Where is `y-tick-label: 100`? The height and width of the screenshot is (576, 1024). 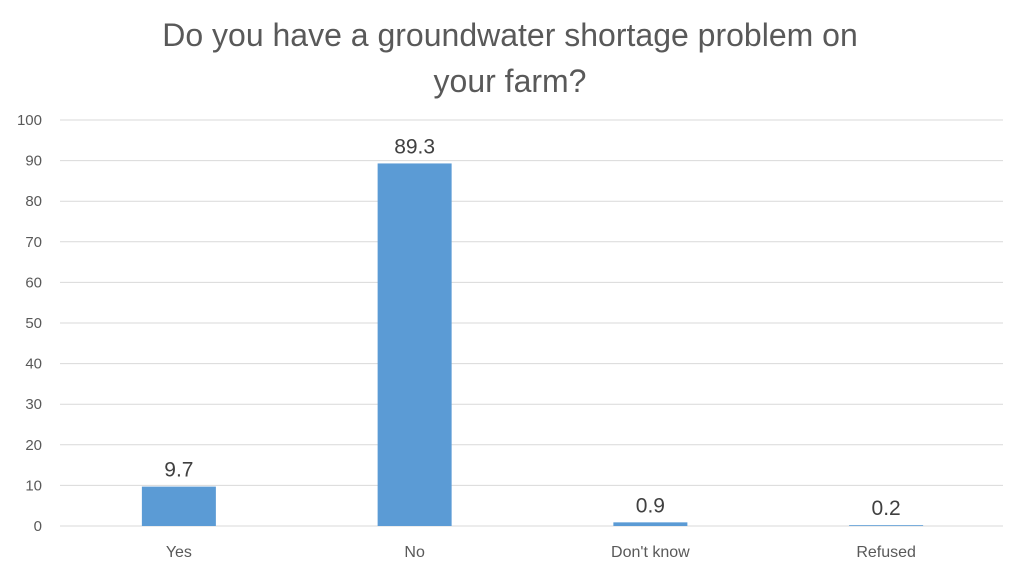 y-tick-label: 100 is located at coordinates (29, 120).